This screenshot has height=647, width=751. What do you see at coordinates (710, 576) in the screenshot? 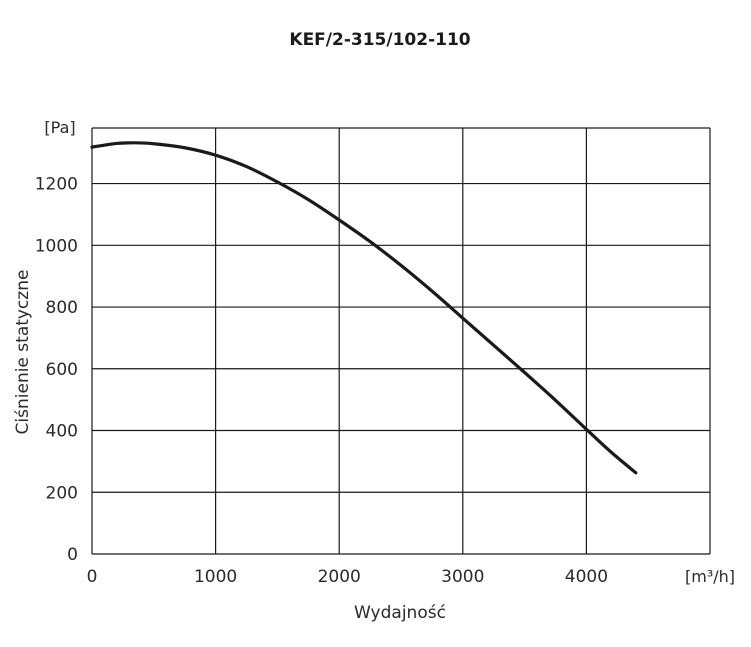
I see `x-unit-label: [m³/h]` at bounding box center [710, 576].